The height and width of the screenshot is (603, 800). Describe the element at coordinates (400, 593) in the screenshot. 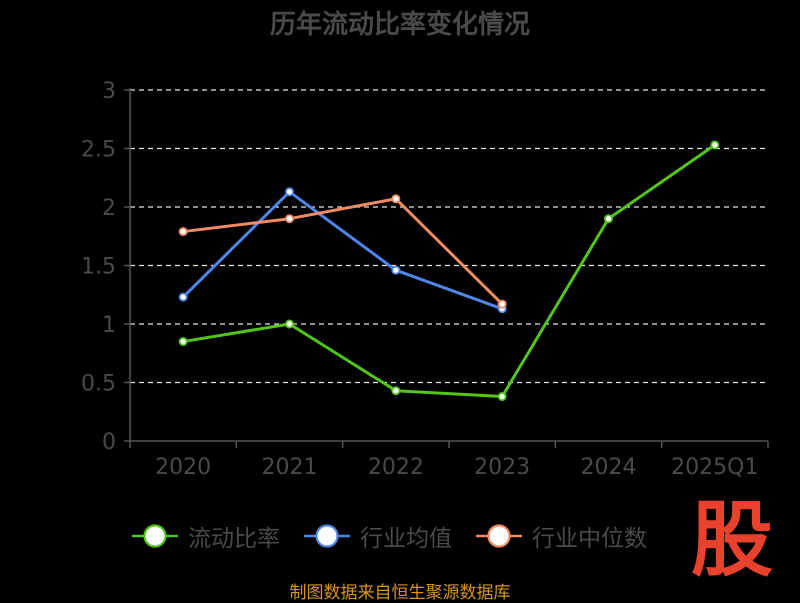

I see `source-caption: 制图数据来自恒生聚源数据库` at that location.